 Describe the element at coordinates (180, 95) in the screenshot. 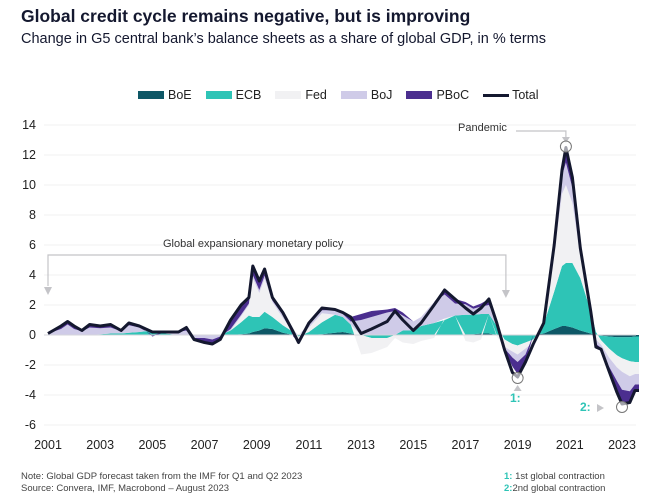

I see `legend-label-boe: BoE` at that location.